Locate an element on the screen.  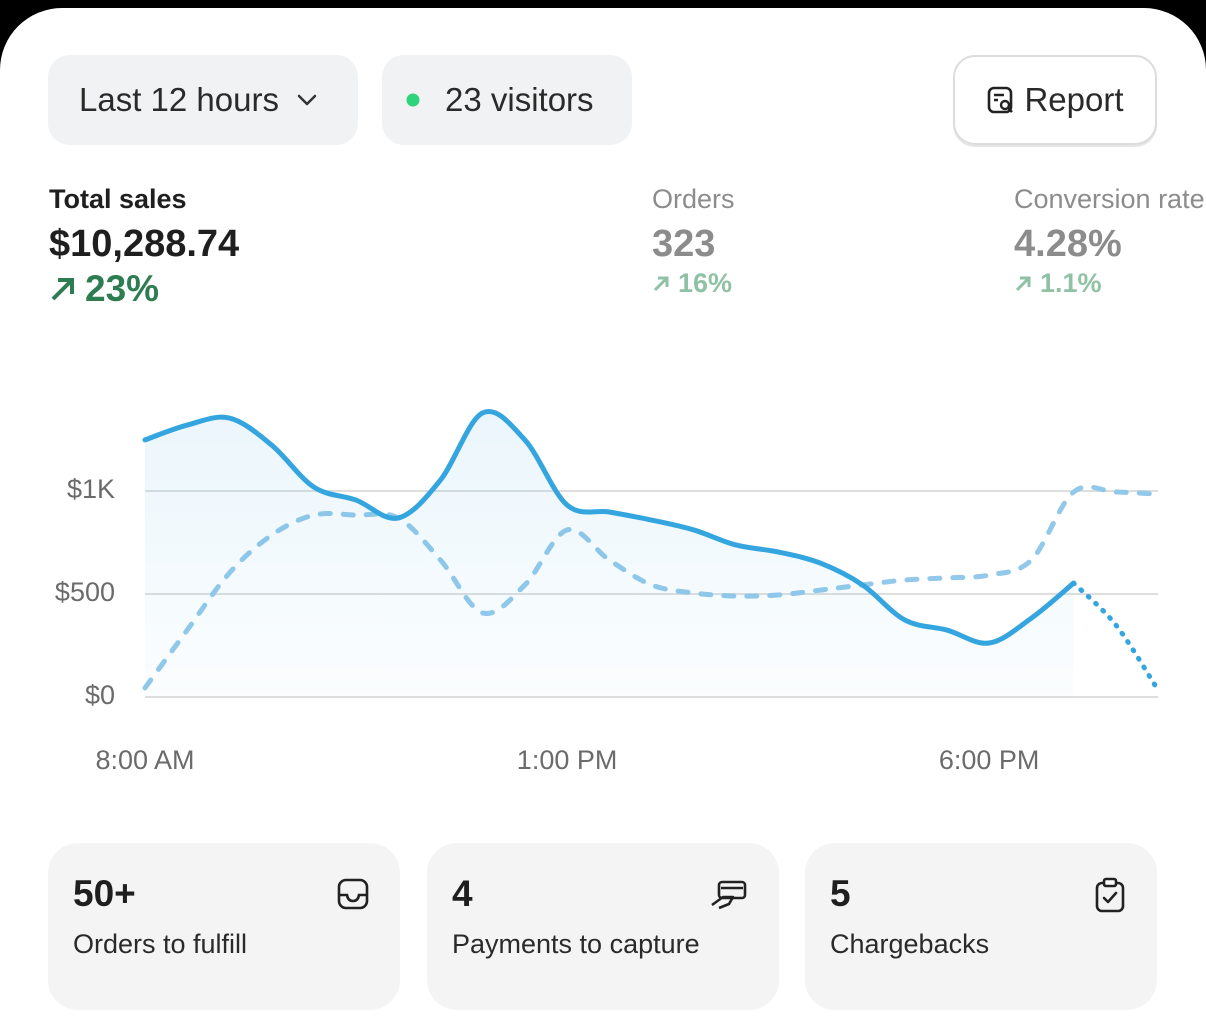
metric-change: 16% is located at coordinates (693, 283).